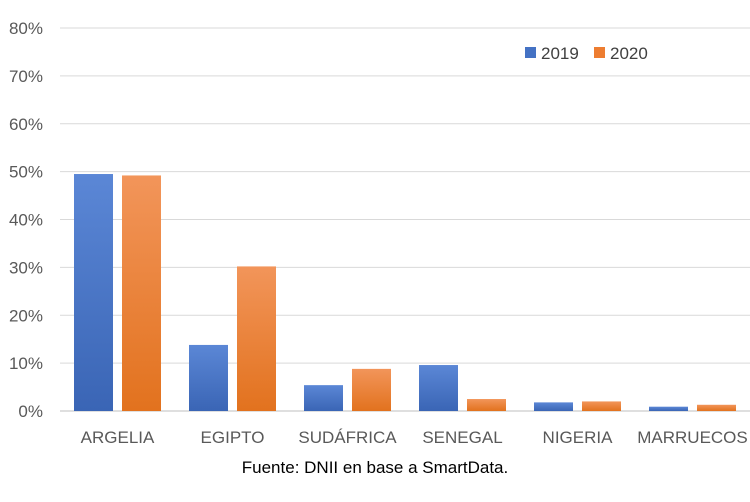 This screenshot has width=750, height=502. What do you see at coordinates (26, 172) in the screenshot?
I see `y-tick-label: 50%` at bounding box center [26, 172].